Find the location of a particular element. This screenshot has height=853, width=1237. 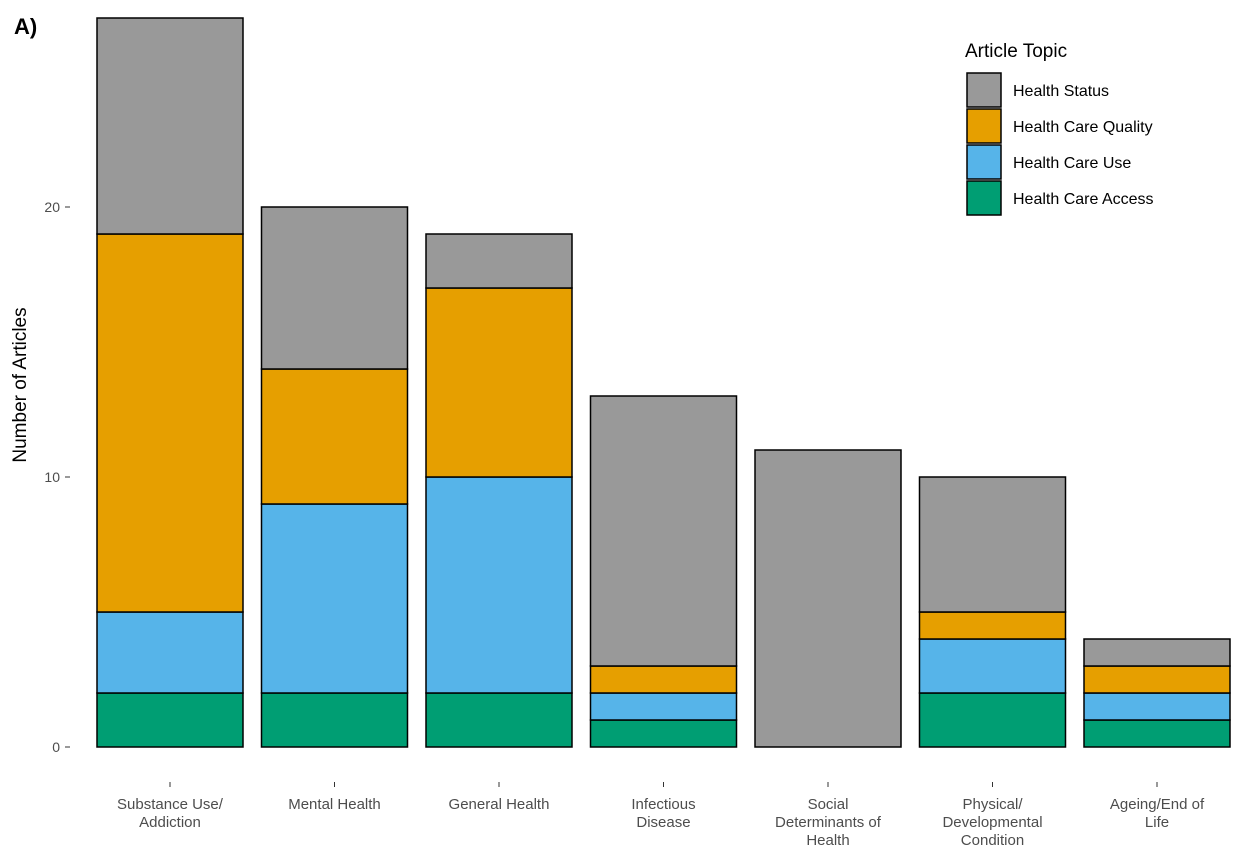

x-tick-label: Substance Use/Addiction is located at coordinates (170, 813).